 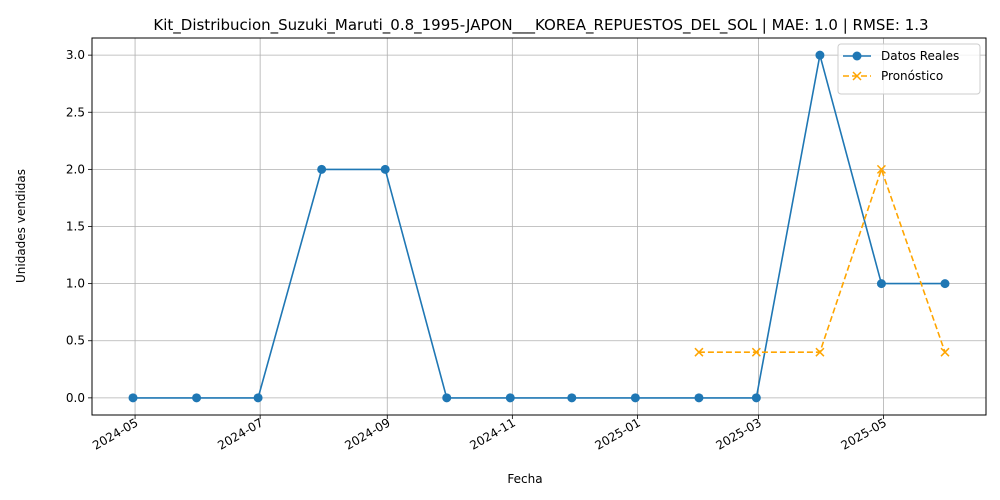 What do you see at coordinates (920, 56) in the screenshot?
I see `legend-label: Datos Reales` at bounding box center [920, 56].